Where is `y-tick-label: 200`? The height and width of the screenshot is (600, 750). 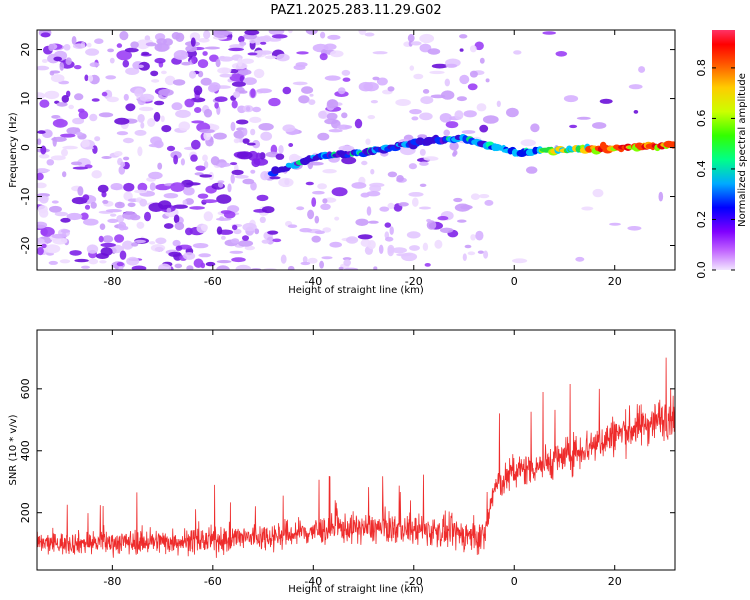 y-tick-label: 200 is located at coordinates (25, 512).